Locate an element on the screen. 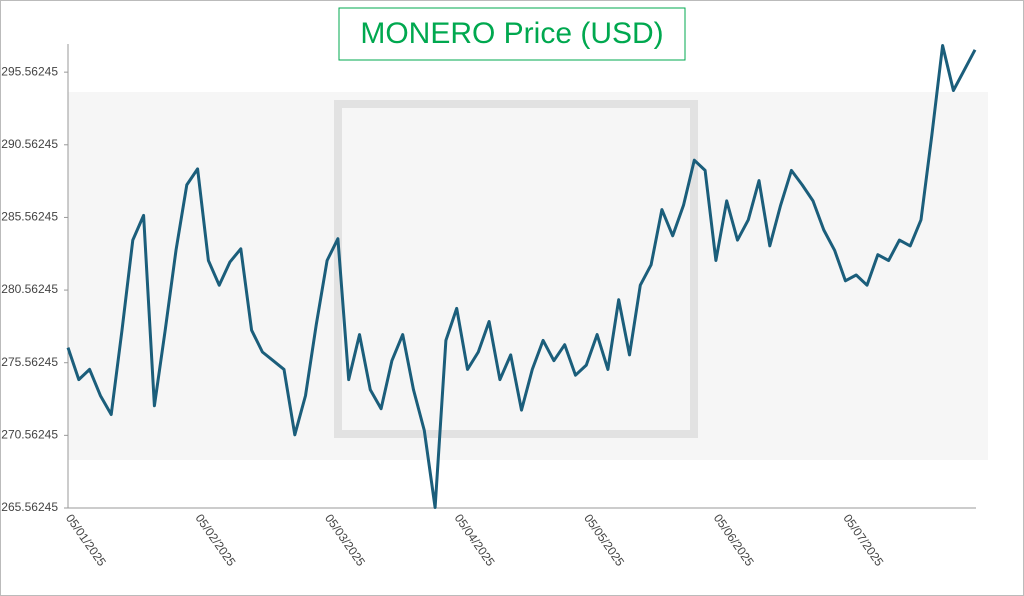 This screenshot has width=1024, height=596. y-tick-label: 285.56245 is located at coordinates (29, 217).